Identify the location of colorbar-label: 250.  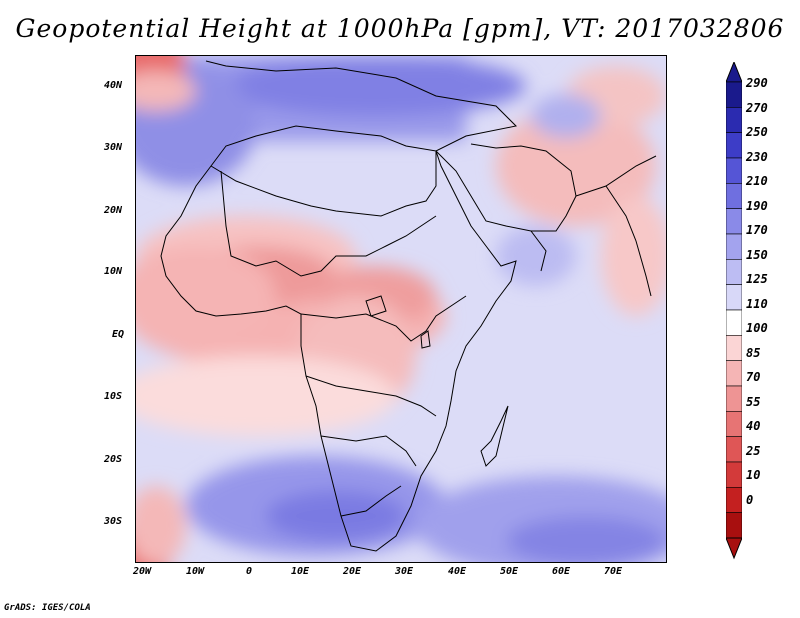
(757, 132).